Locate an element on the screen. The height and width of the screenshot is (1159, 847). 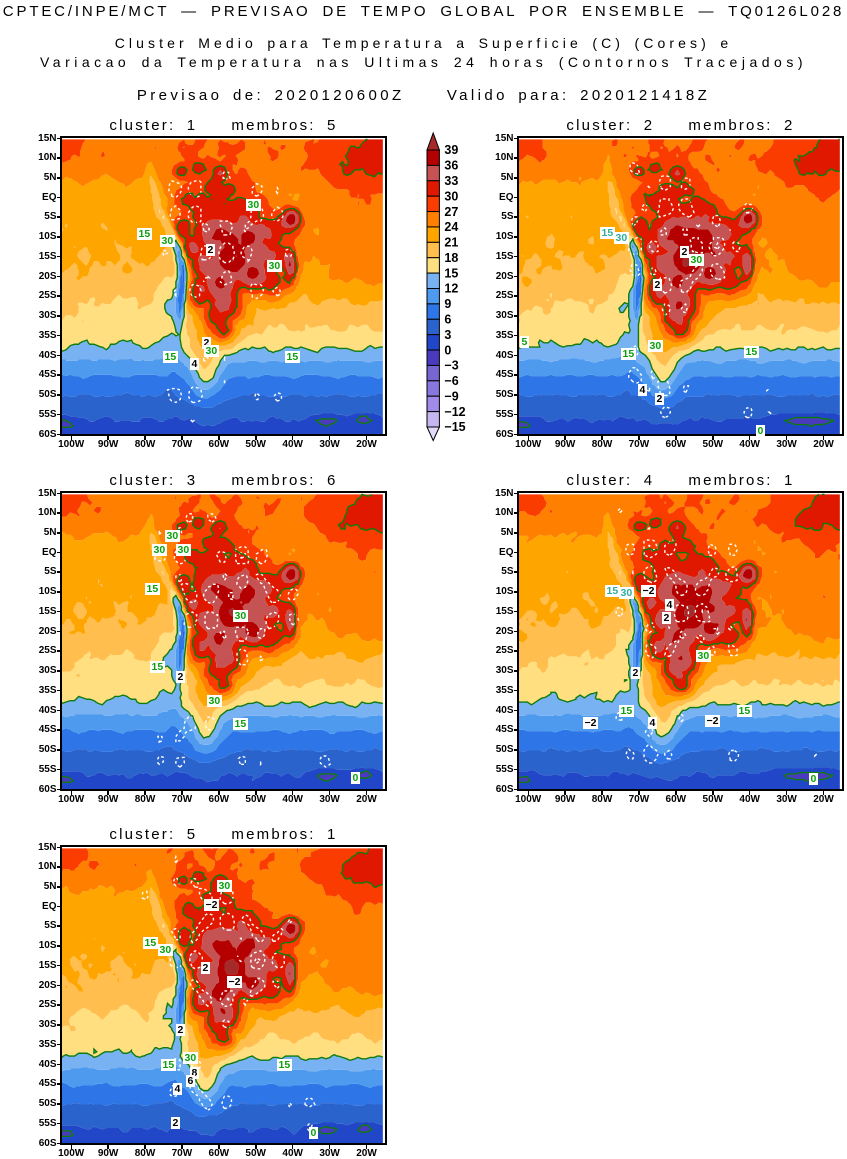
svg-text: 33 is located at coordinates (451, 181).